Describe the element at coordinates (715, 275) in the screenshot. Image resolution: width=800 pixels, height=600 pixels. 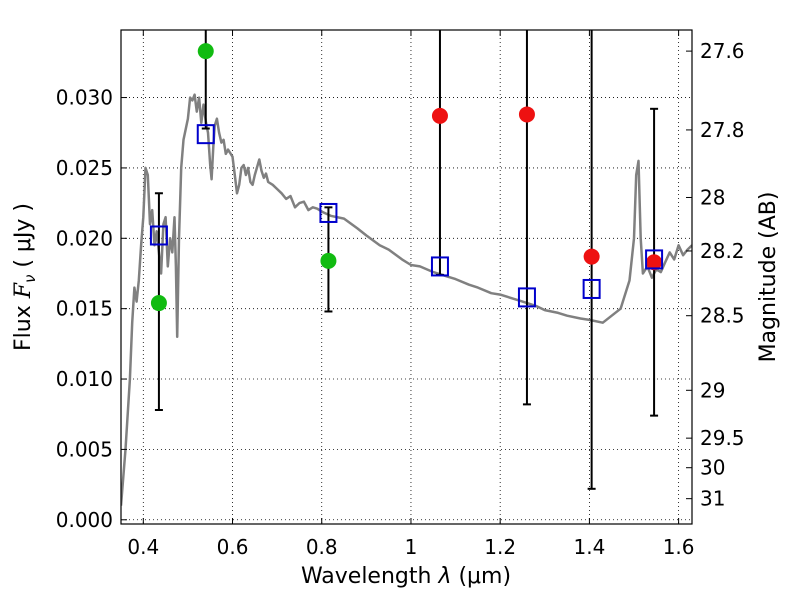
I see `y2-axis-ticks: 27.6 27.8 28 28.2 28.5 29 29.5 30 31` at that location.